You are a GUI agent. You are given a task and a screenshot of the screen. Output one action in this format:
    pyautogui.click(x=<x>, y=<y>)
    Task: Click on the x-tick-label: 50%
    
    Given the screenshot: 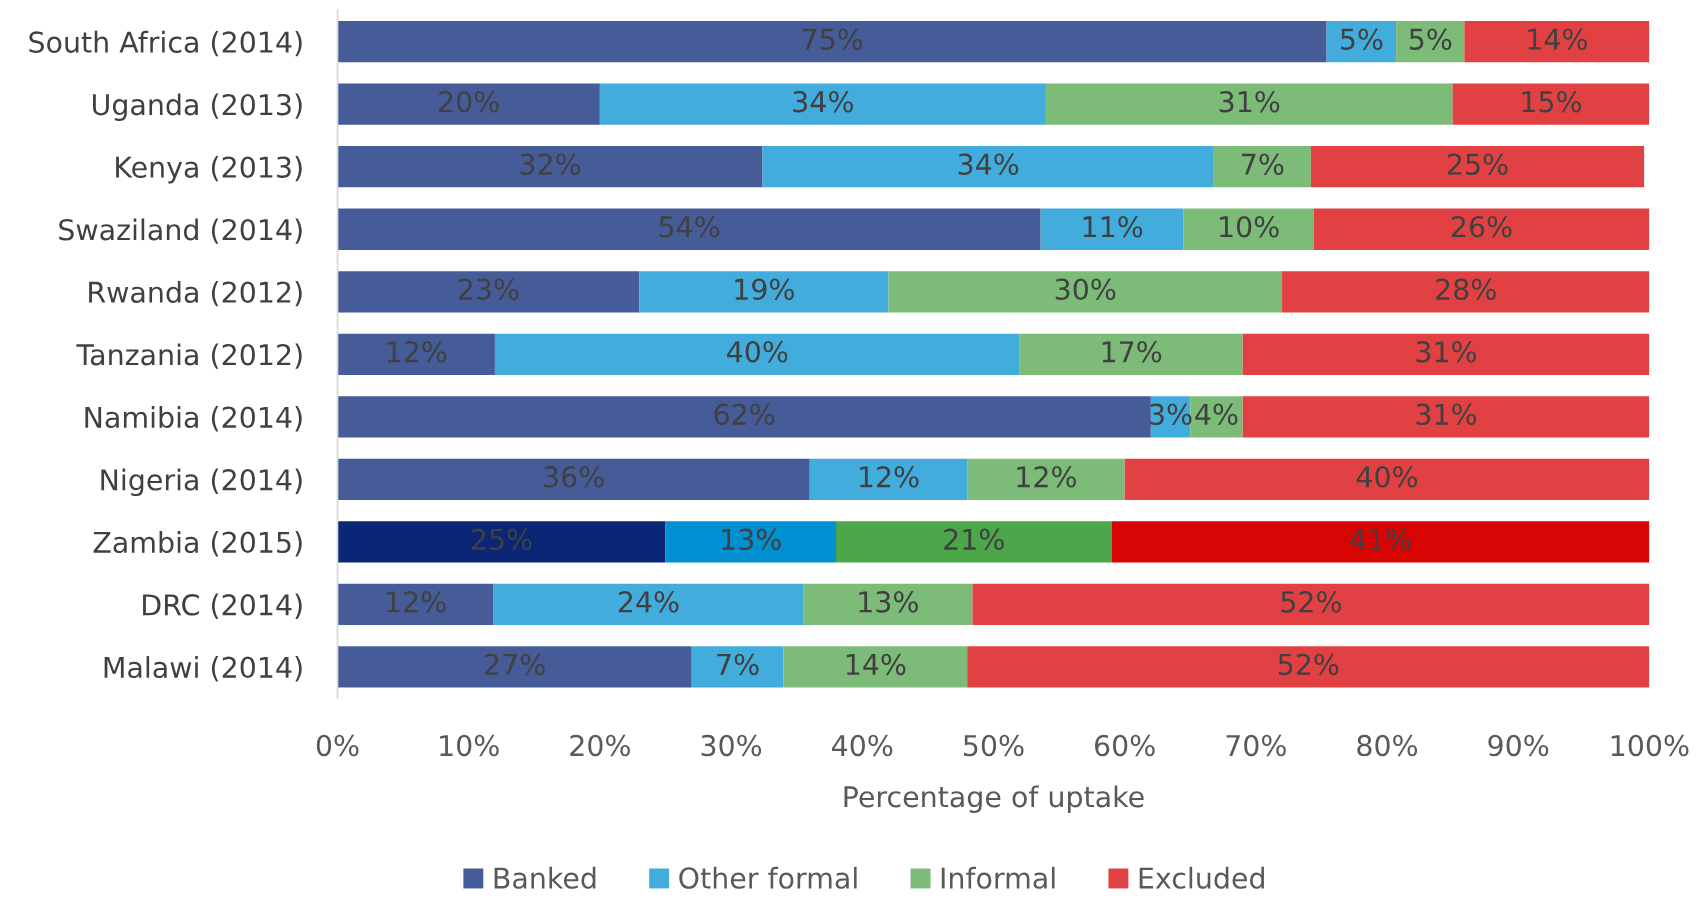 What is the action you would take?
    pyautogui.click(x=993, y=745)
    